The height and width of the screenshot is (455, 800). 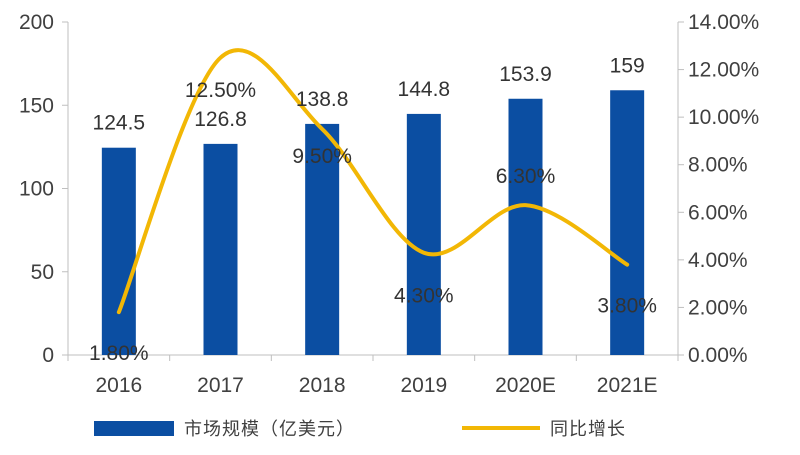 I want to click on y-right-tick-label: 2.00%, so click(x=718, y=307).